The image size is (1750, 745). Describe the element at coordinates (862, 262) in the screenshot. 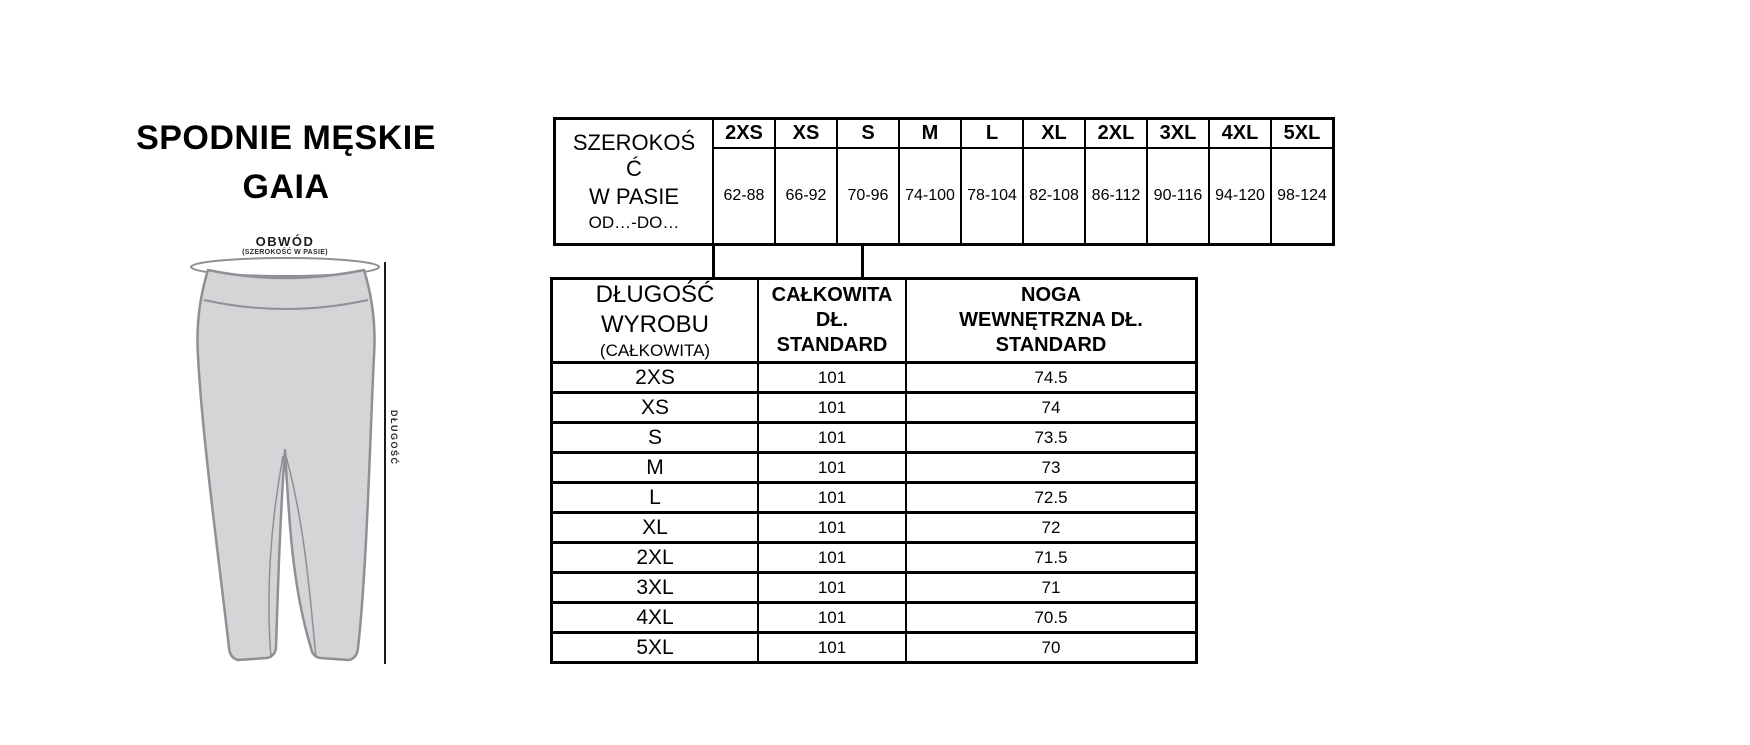

I see `table-connector-line-right` at that location.